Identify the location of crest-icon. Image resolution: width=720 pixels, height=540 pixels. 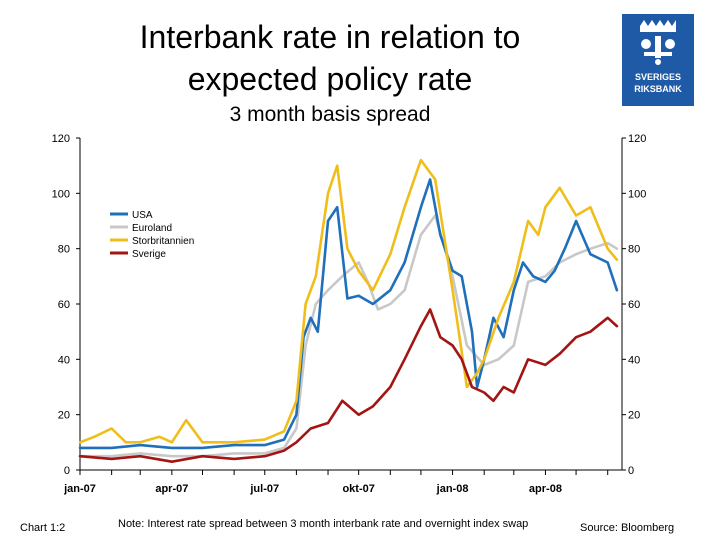
(658, 50).